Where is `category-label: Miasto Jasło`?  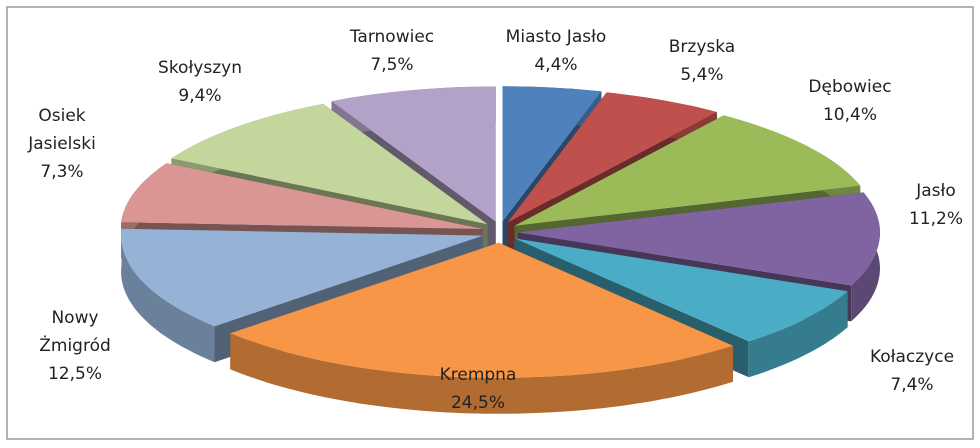 category-label: Miasto Jasło is located at coordinates (556, 37).